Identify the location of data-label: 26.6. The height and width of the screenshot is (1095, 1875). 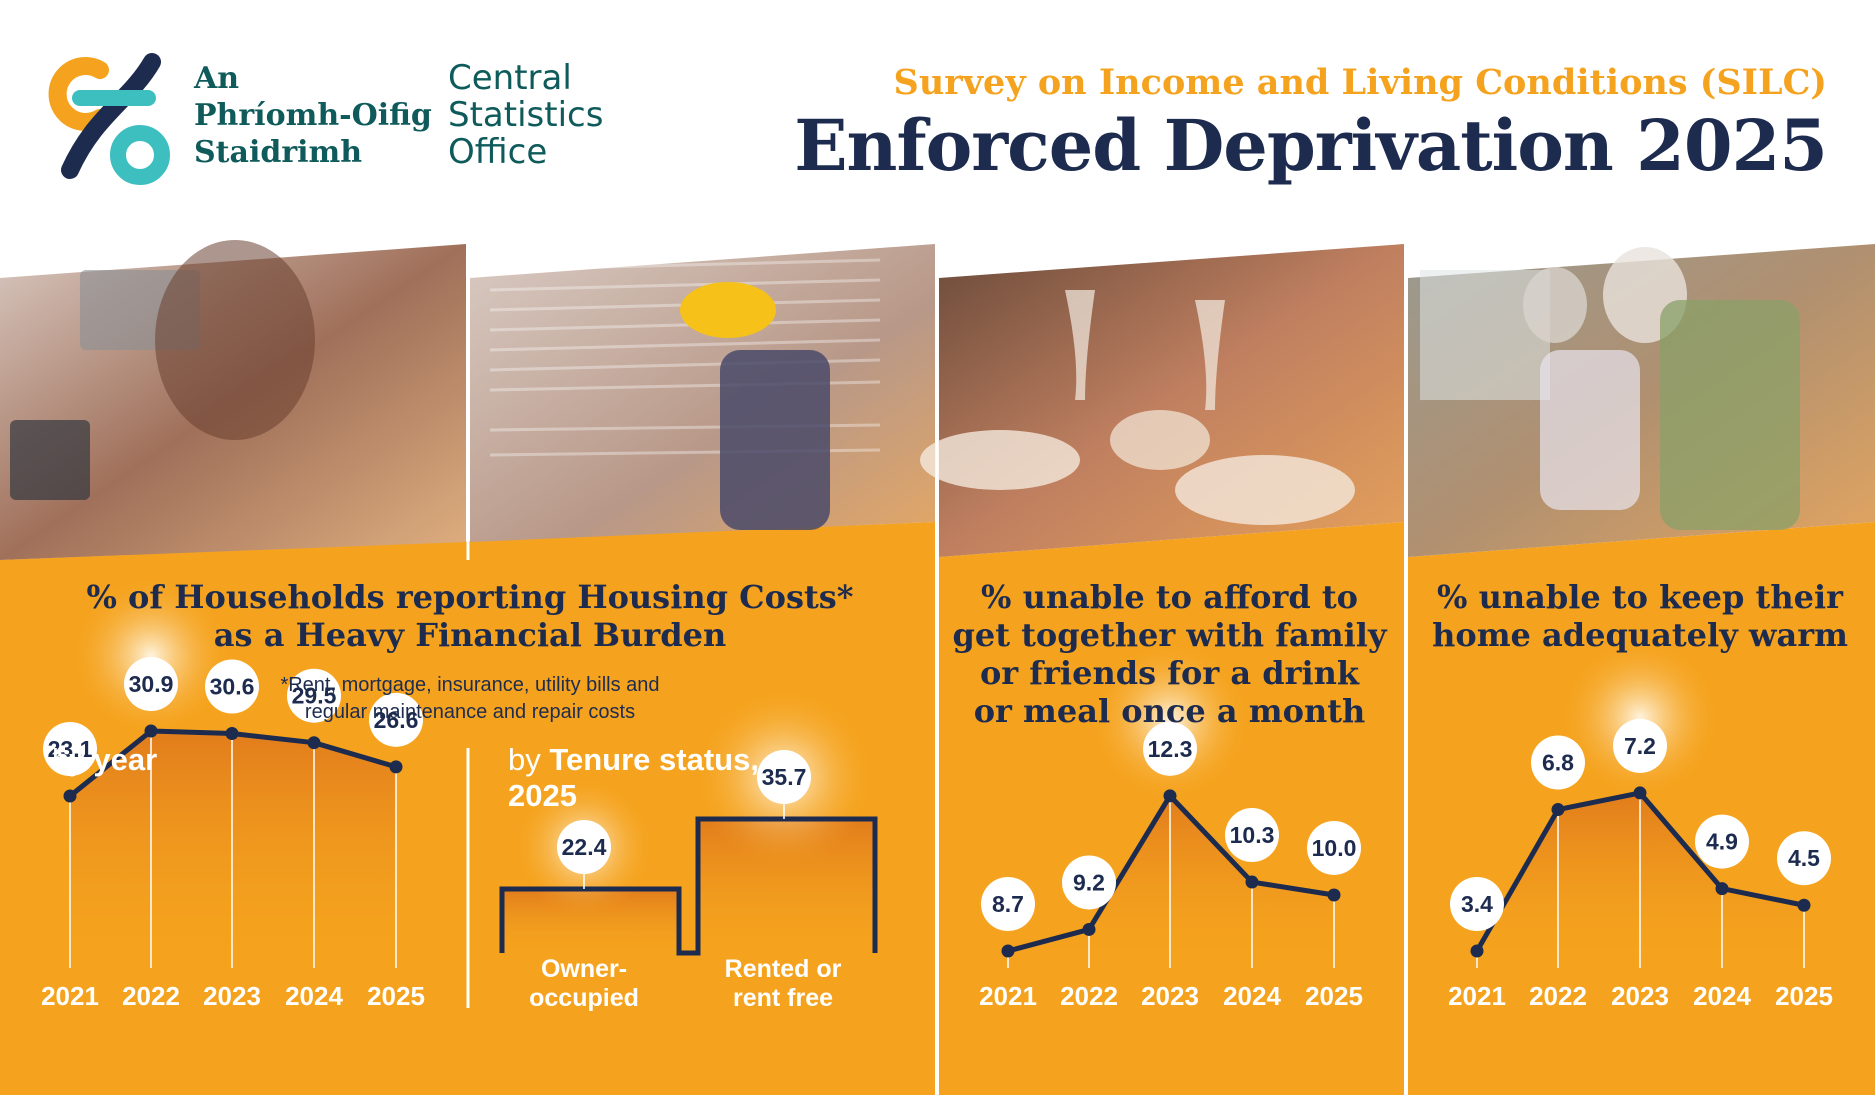
(396, 720).